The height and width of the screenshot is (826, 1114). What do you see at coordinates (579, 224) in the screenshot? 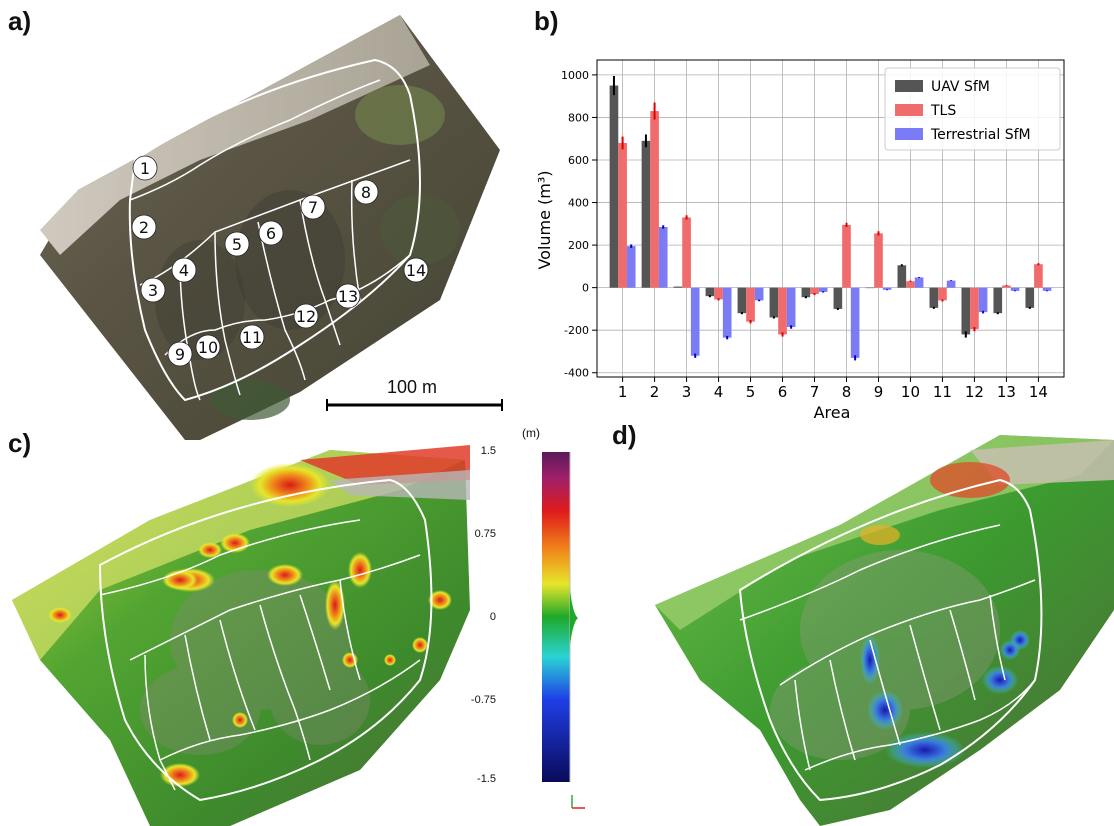
I see `chart-y-ticks: -400 -200 0 200 400 600 800 1000` at bounding box center [579, 224].